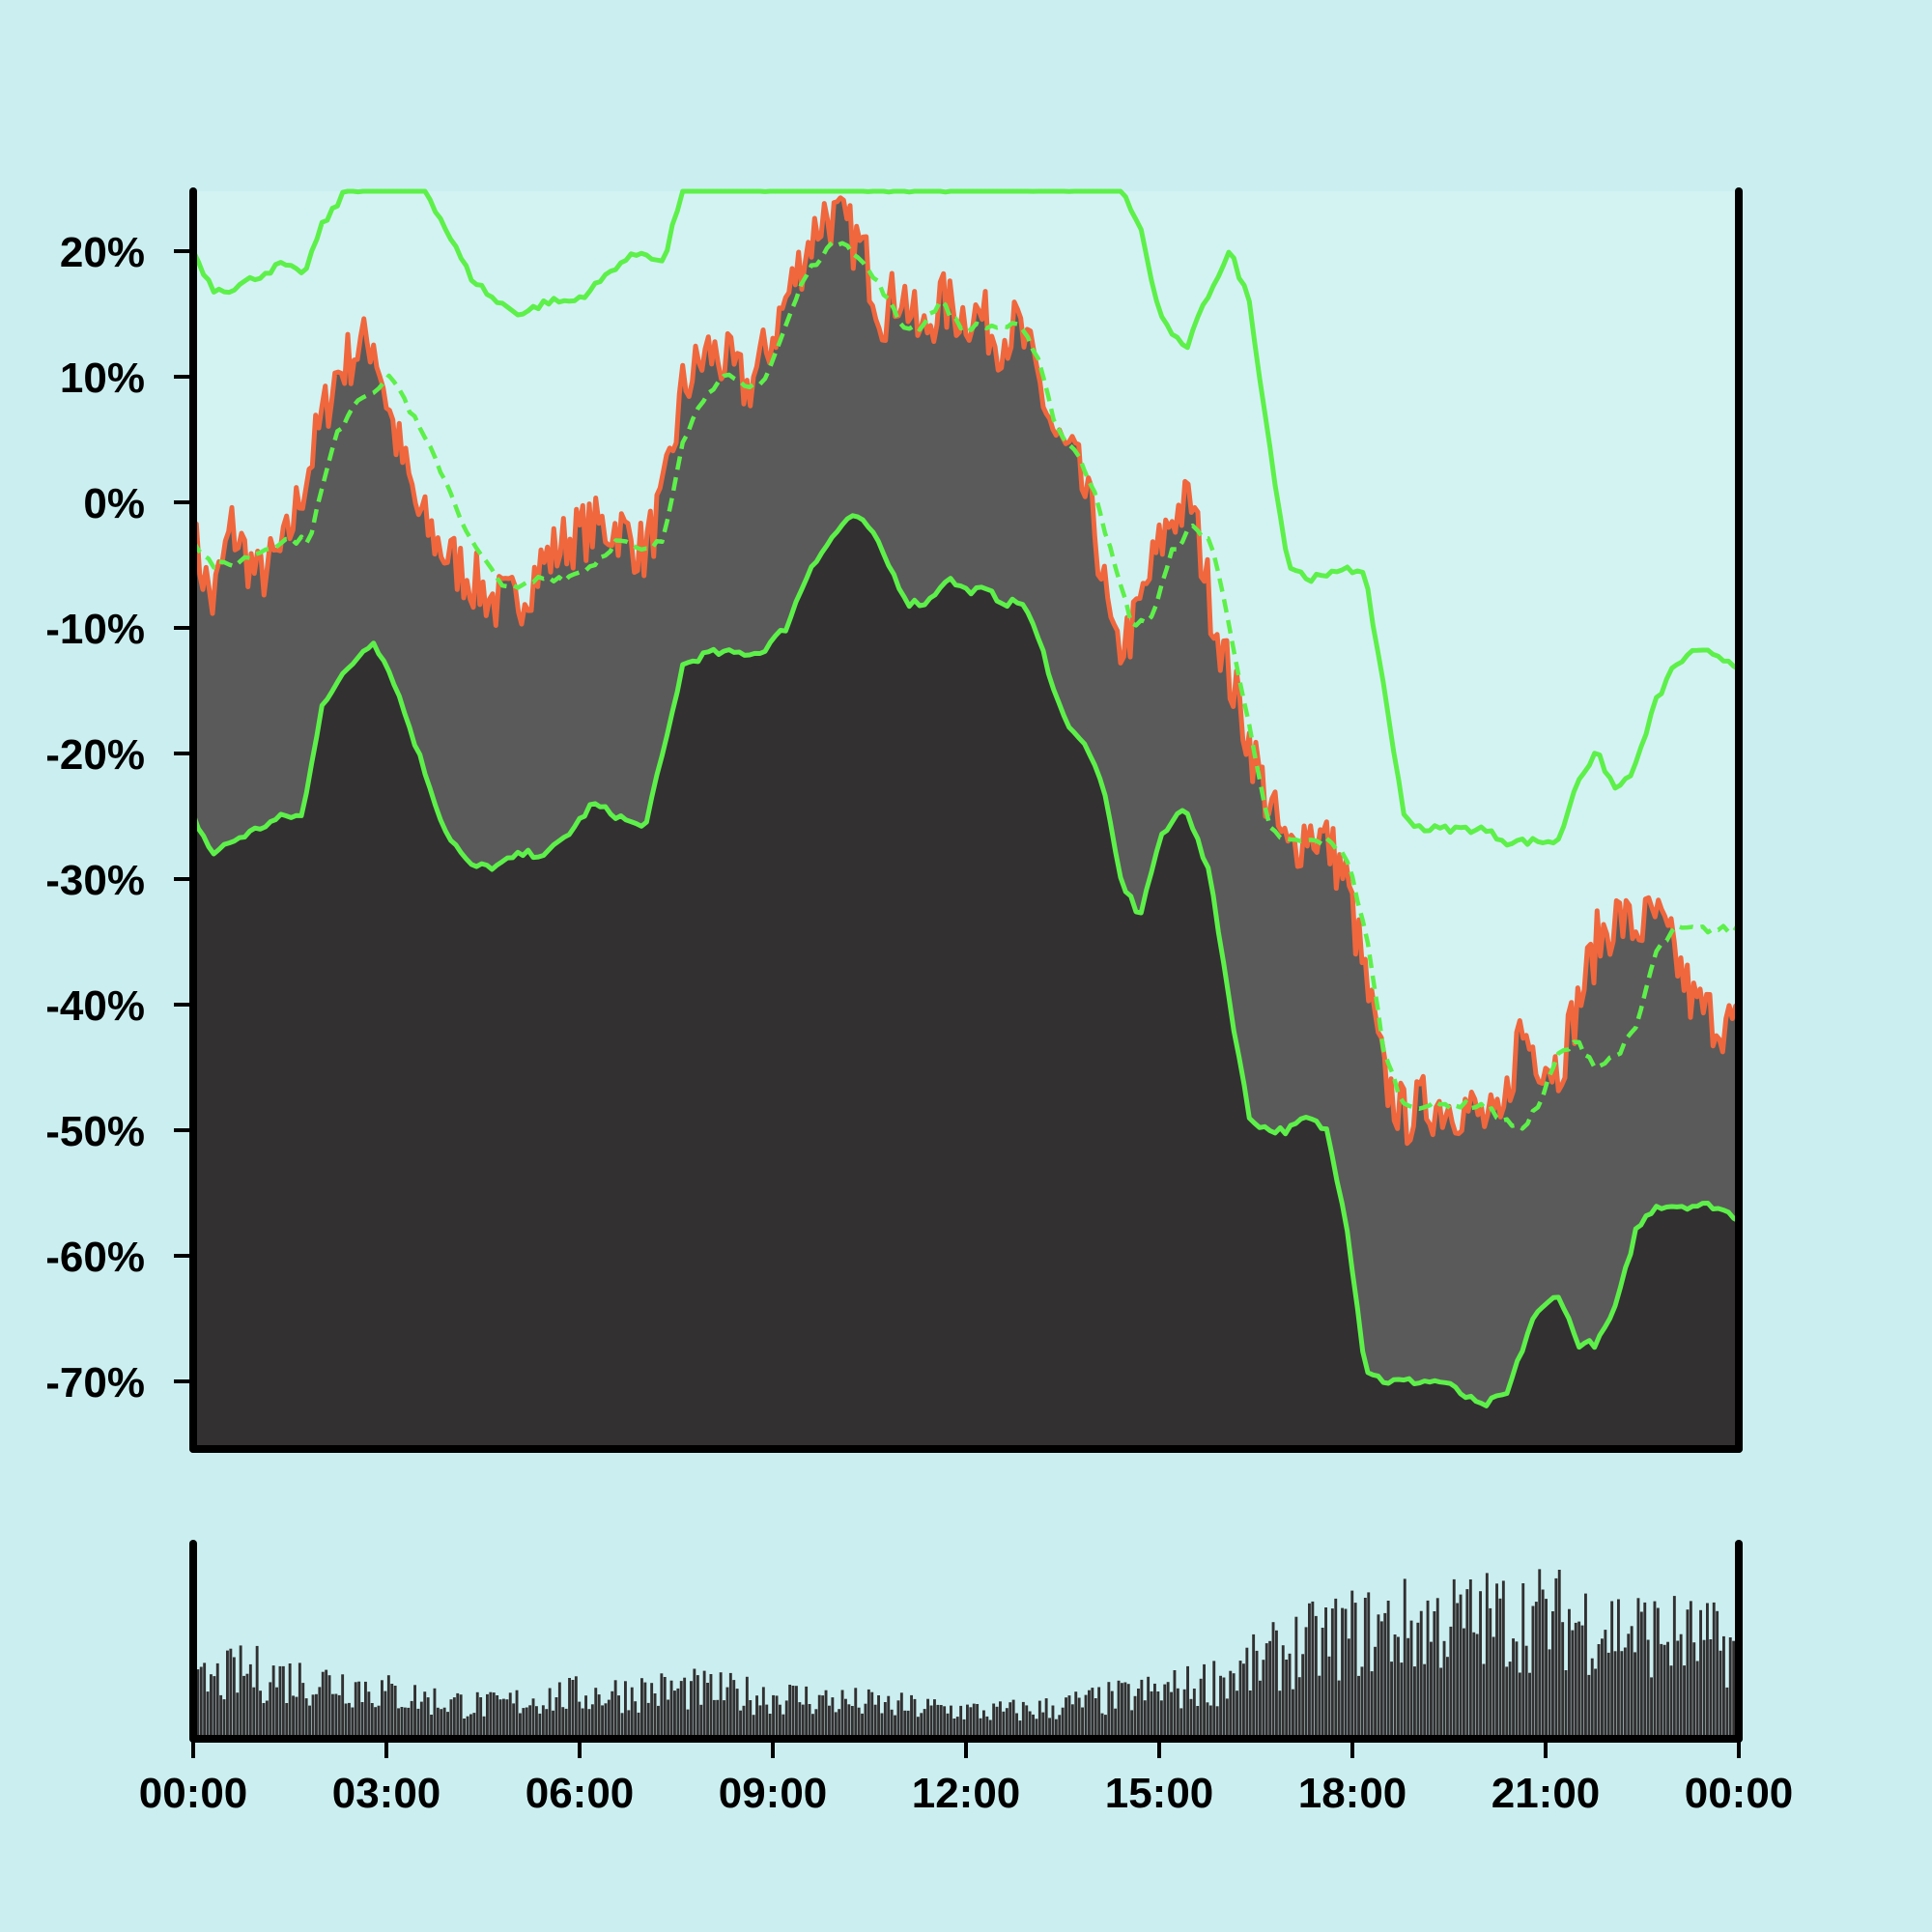 The image size is (1932, 1932). I want to click on x-tick-label: 00:00, so click(1739, 1793).